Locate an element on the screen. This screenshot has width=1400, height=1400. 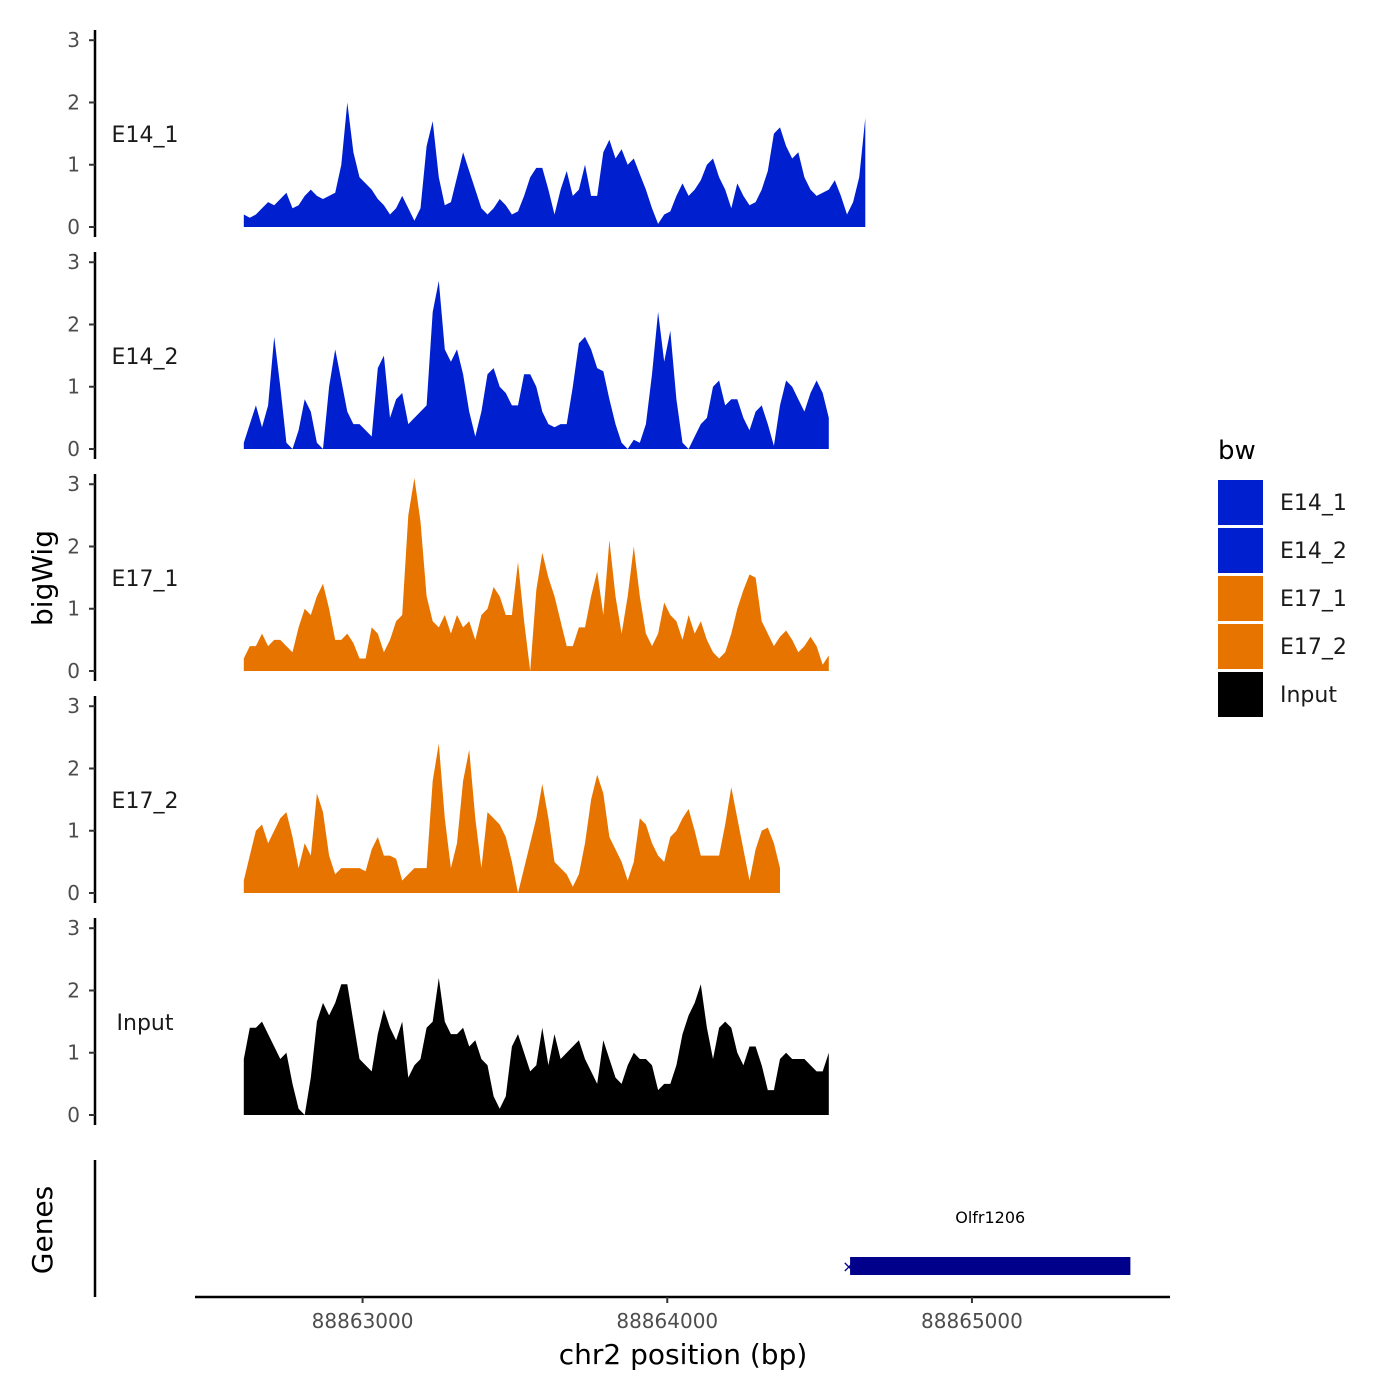
legend-label: E14_2 is located at coordinates (1313, 551).